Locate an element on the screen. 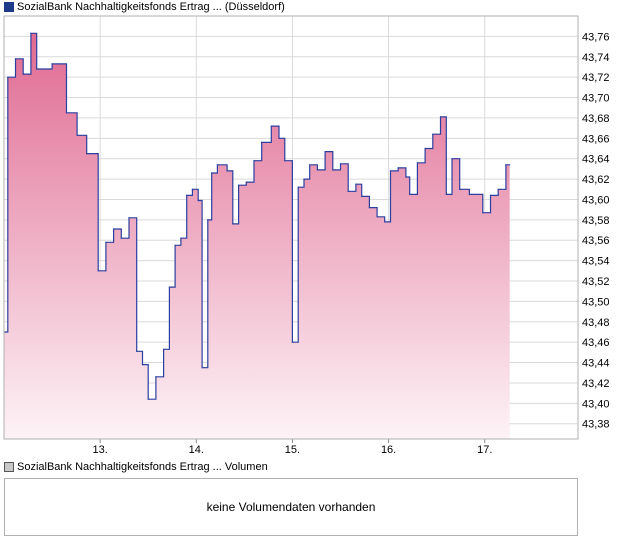 The width and height of the screenshot is (620, 546). y-tick-label: 43,60 is located at coordinates (596, 200).